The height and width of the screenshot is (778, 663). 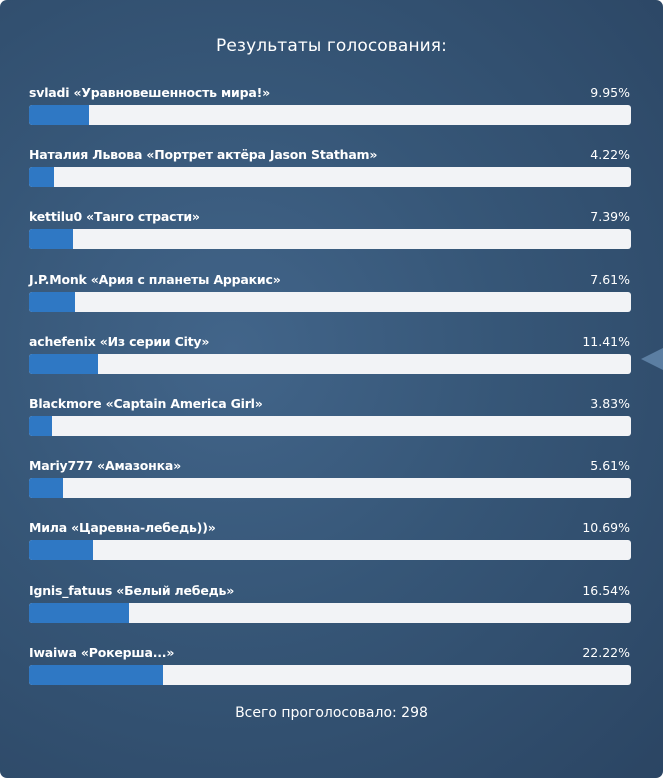 What do you see at coordinates (331, 713) in the screenshot?
I see `total-votes: Всего проголосовало: 298` at bounding box center [331, 713].